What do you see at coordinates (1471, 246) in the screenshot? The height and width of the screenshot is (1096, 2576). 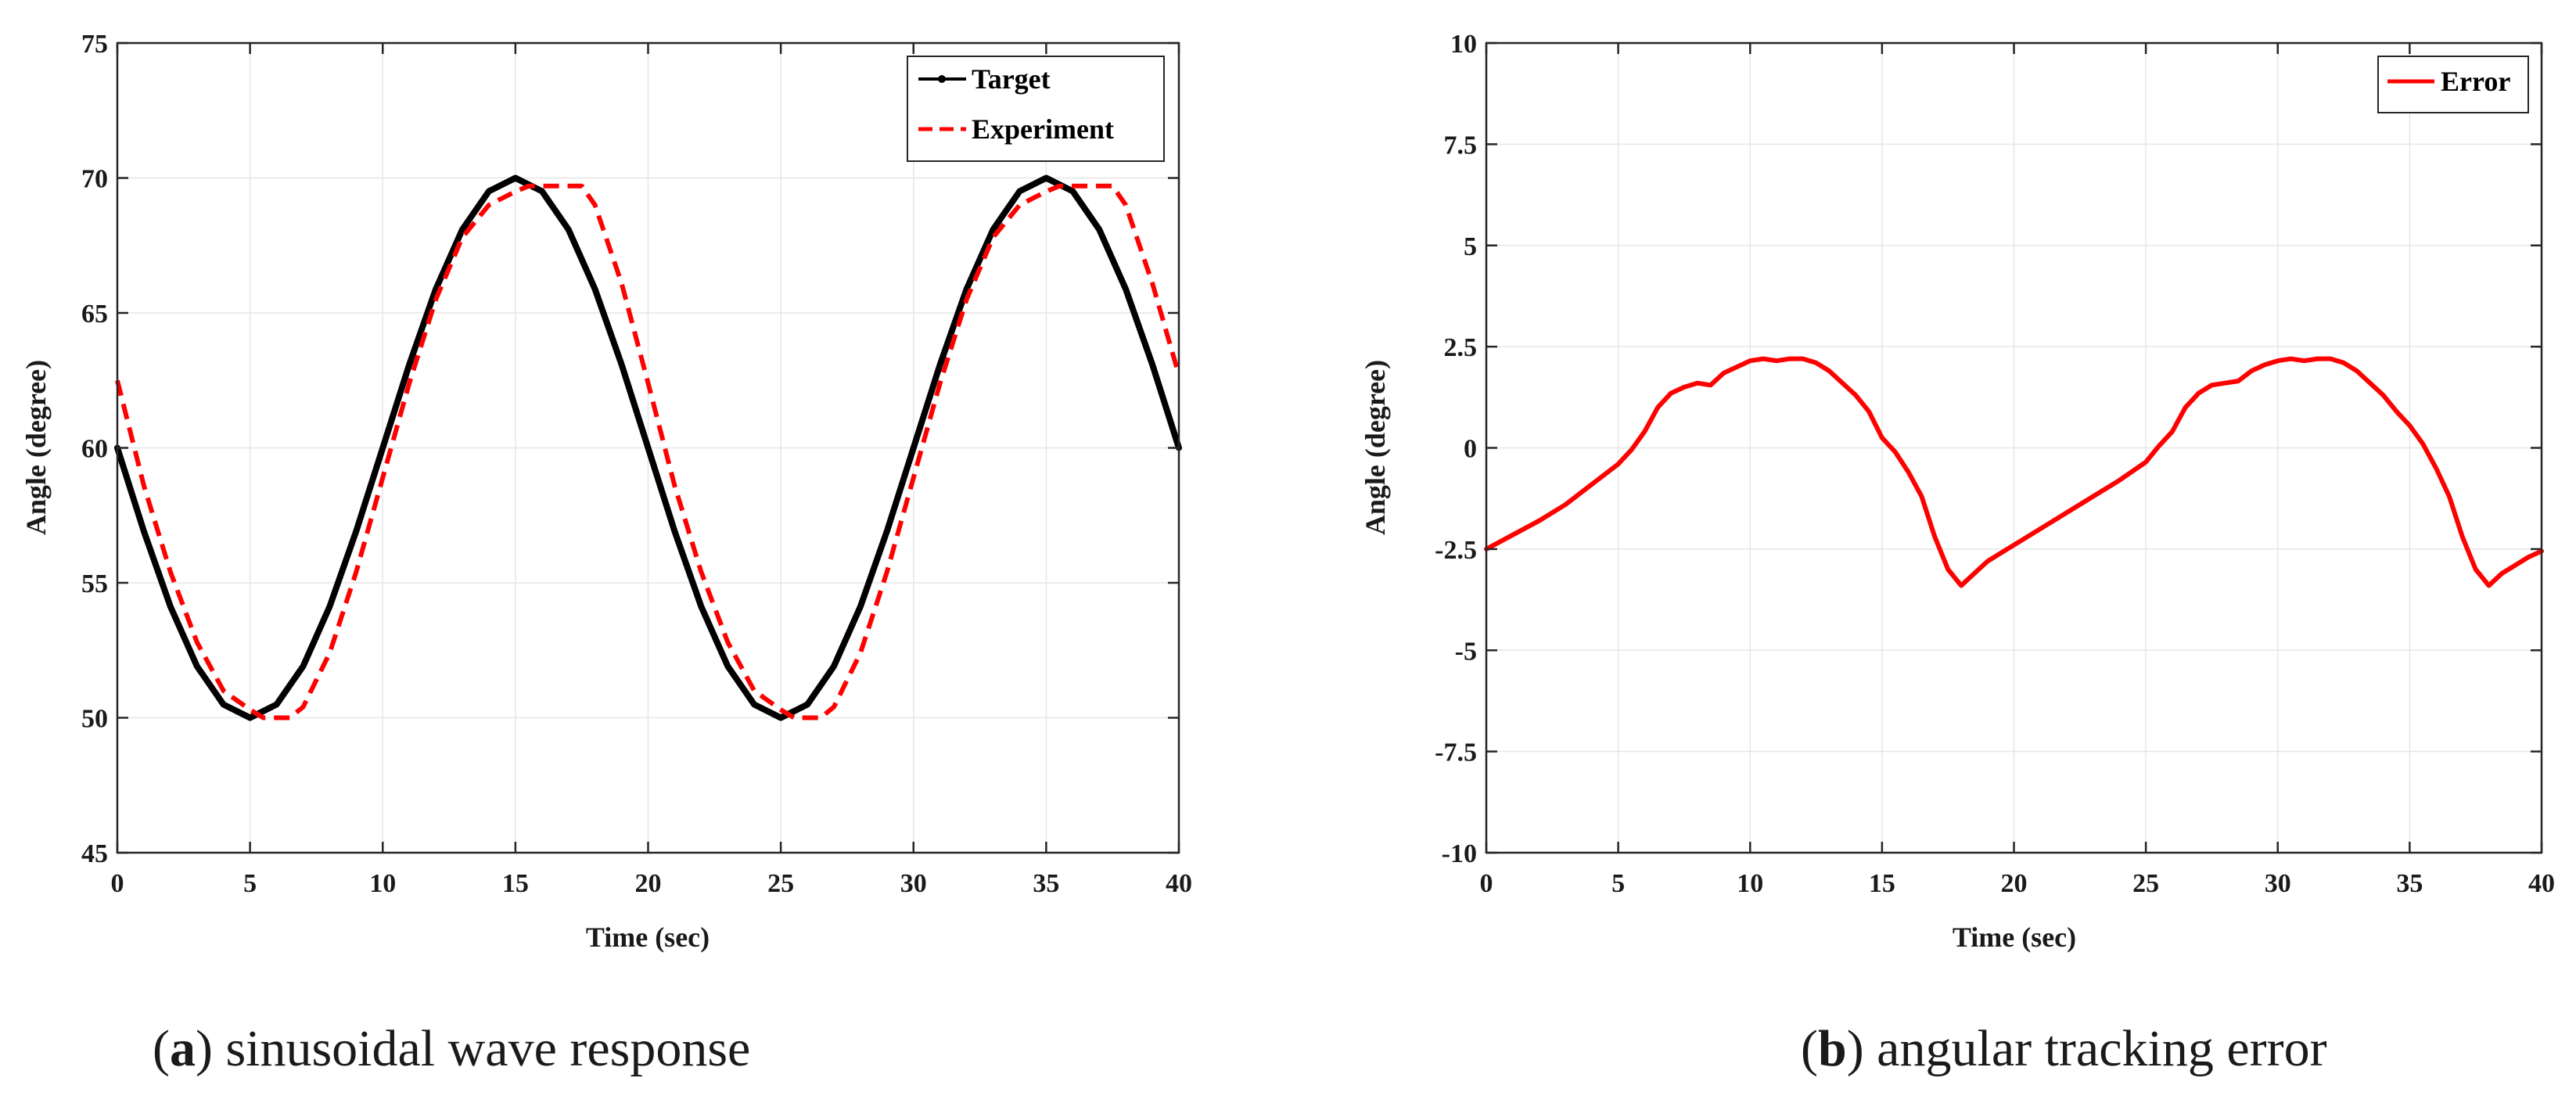 I see `y-tick-label: 5` at bounding box center [1471, 246].